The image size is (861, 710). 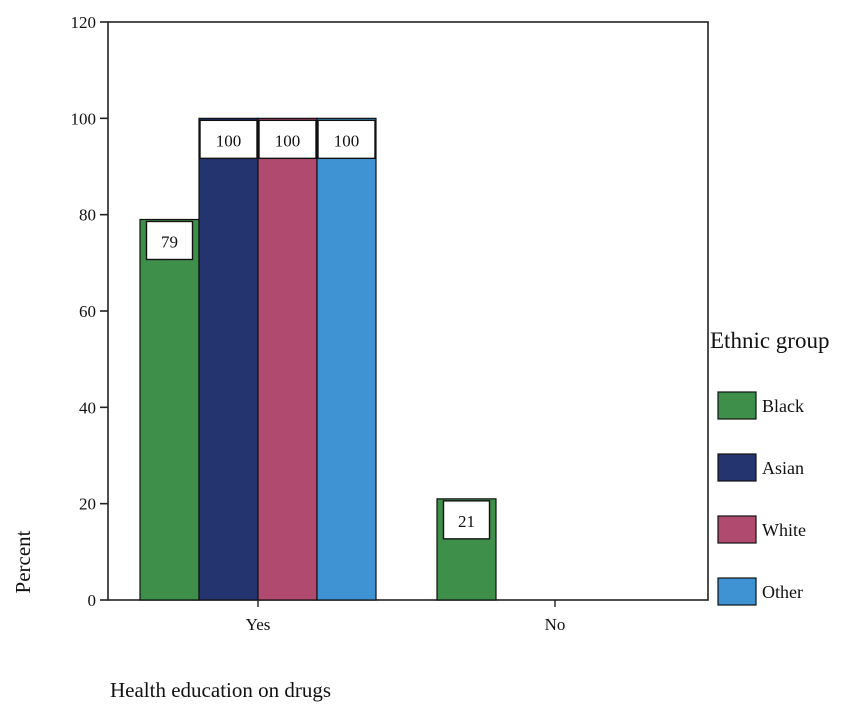 I want to click on legend: Black Asian White Other, so click(x=761, y=498).